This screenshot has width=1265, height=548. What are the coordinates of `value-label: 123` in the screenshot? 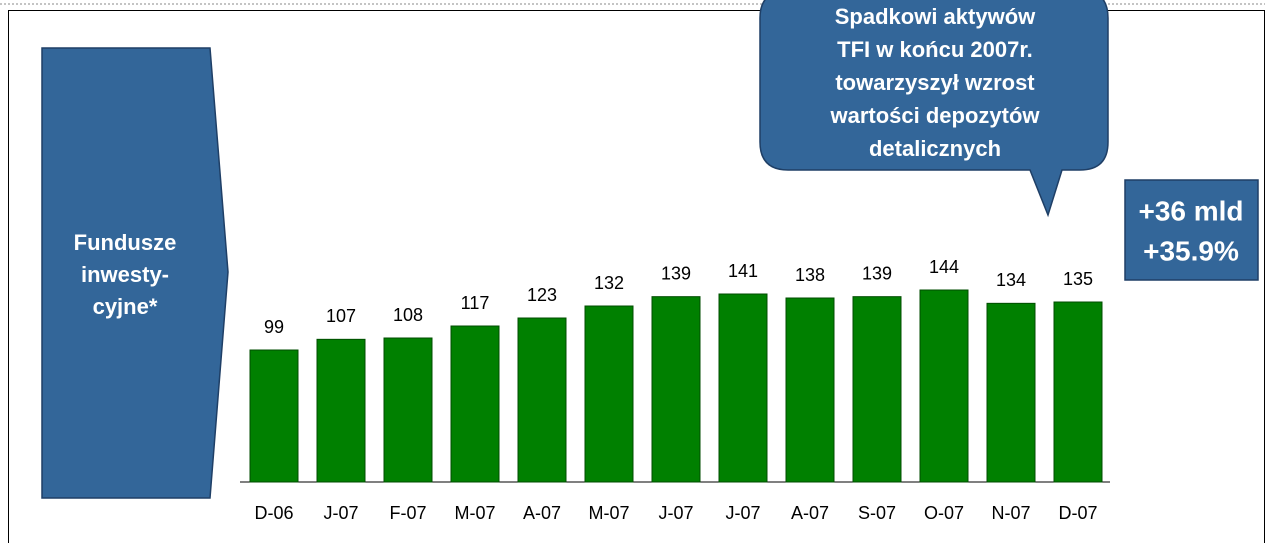 It's located at (542, 295).